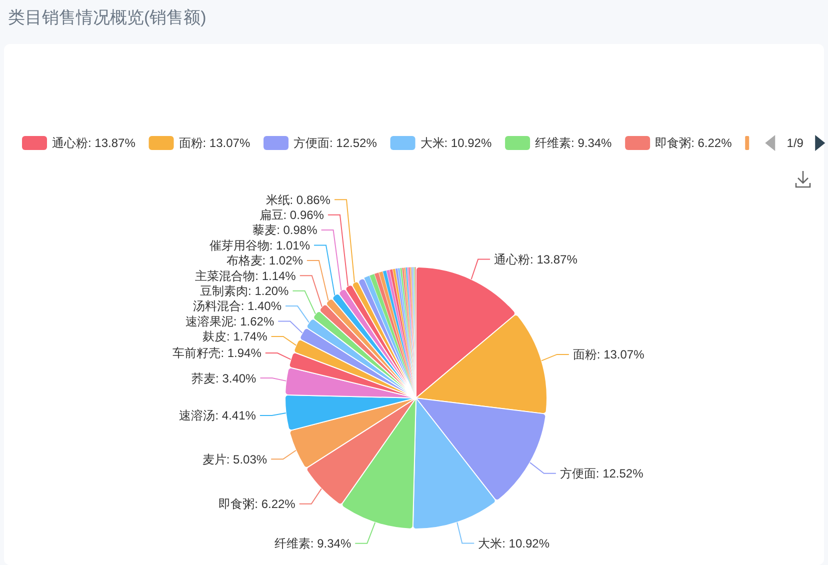 The image size is (828, 565). Describe the element at coordinates (313, 543) in the screenshot. I see `slice-label: 纤维素: 9.34%` at that location.